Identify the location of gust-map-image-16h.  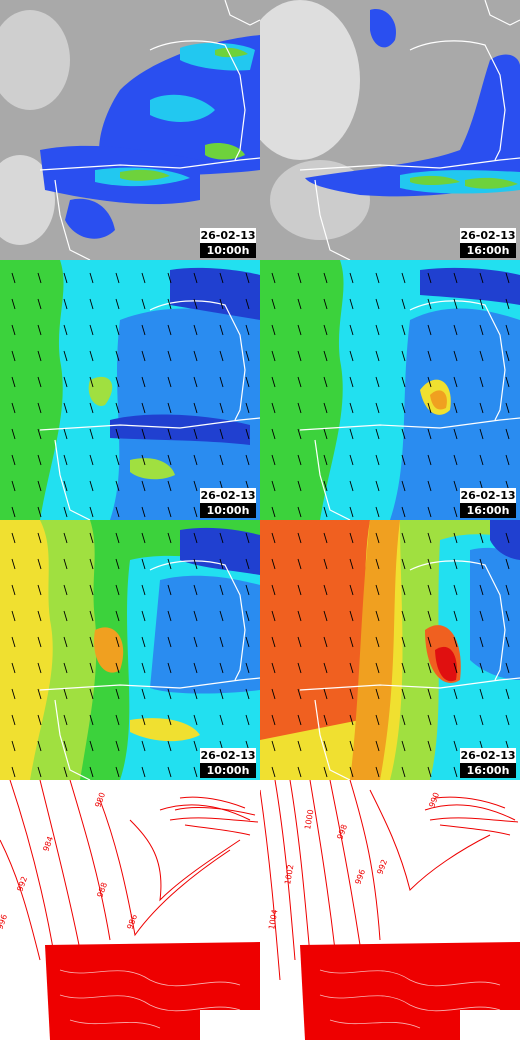
(390, 650).